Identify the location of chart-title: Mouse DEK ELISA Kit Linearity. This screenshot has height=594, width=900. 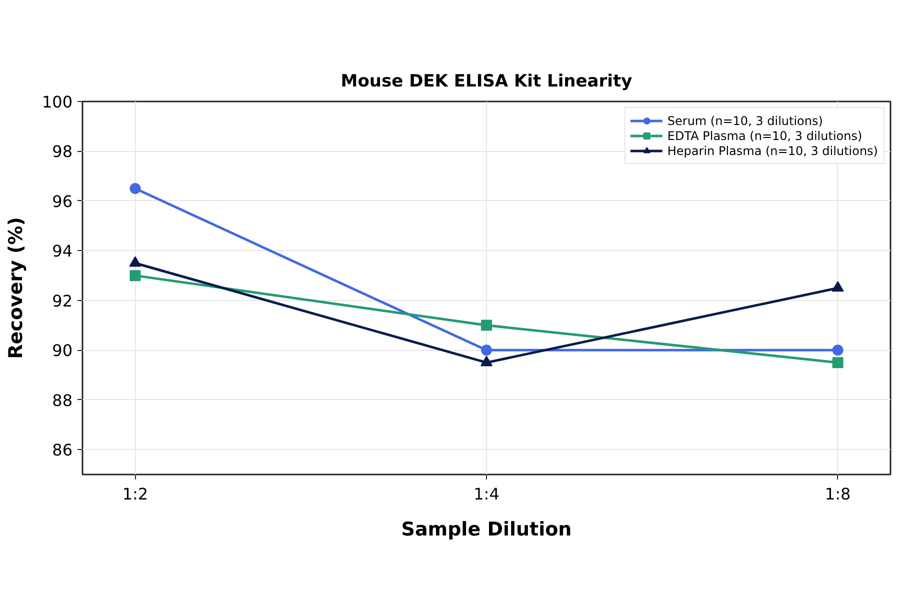
(486, 82).